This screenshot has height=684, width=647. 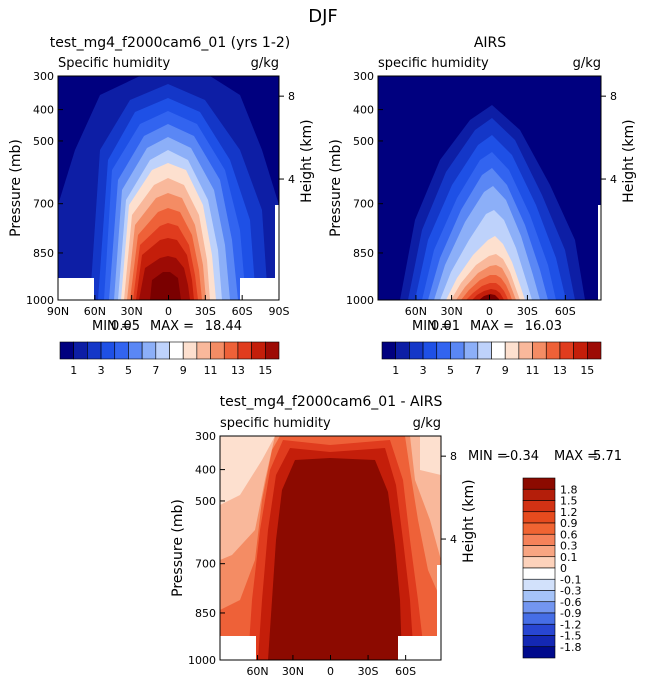 I want to click on x-tick-label: 90S, so click(x=279, y=311).